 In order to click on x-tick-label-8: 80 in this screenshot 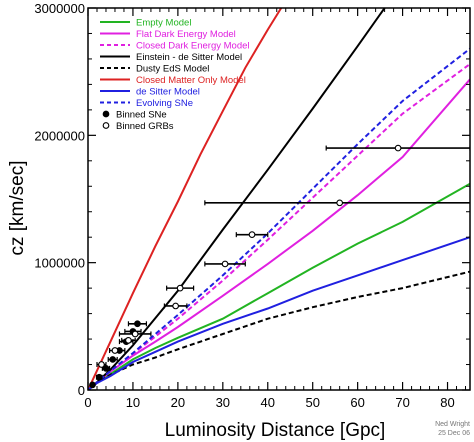, I will do `click(447, 402)`.